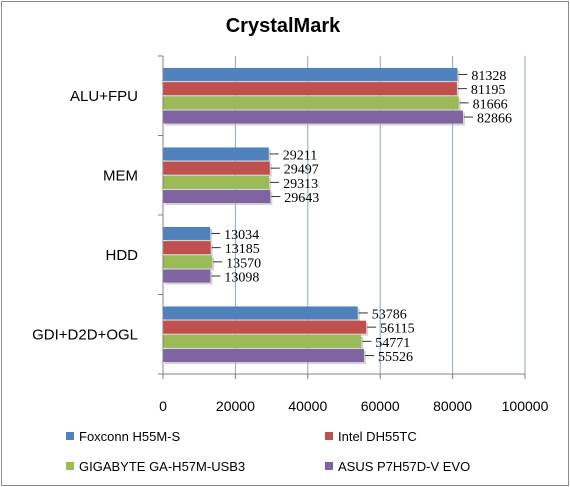  What do you see at coordinates (377, 436) in the screenshot?
I see `legend-label: Intel DH55TC` at bounding box center [377, 436].